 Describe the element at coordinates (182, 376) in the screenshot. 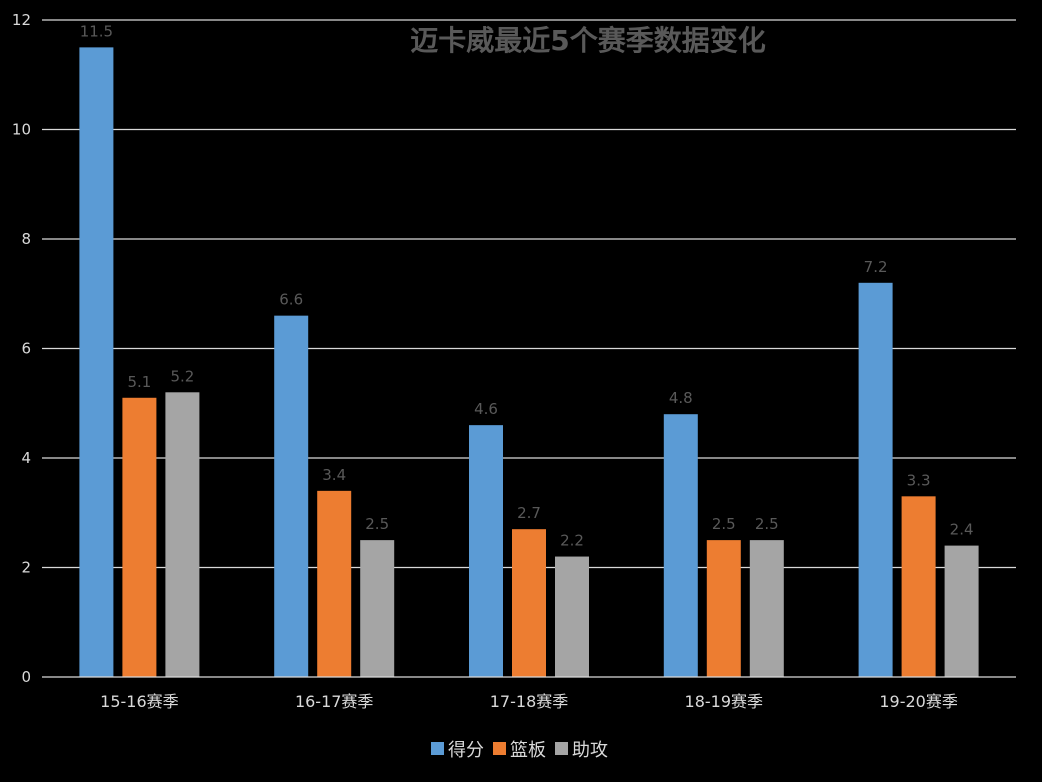

I see `data-label: 5.2` at that location.